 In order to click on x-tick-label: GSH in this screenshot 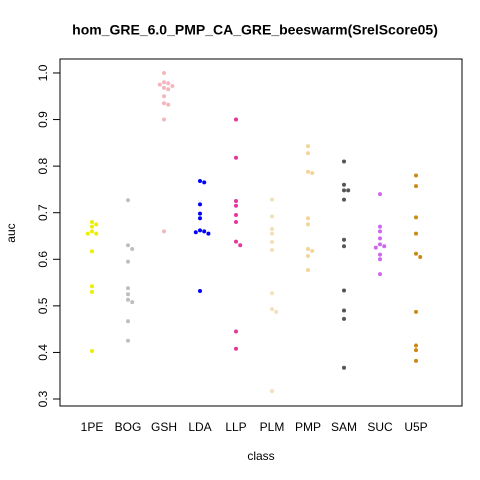, I will do `click(164, 427)`.